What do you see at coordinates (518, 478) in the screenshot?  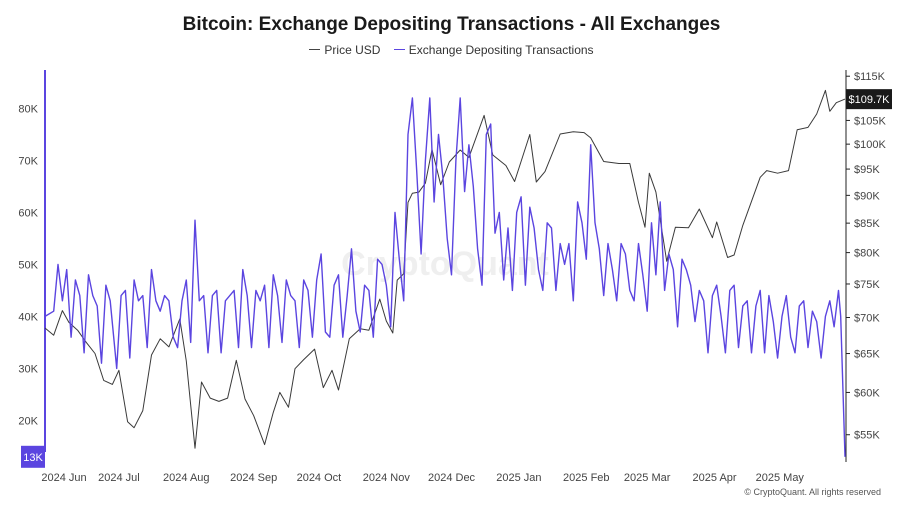 I see `x-tick-label-7: 2025 Jan` at bounding box center [518, 478].